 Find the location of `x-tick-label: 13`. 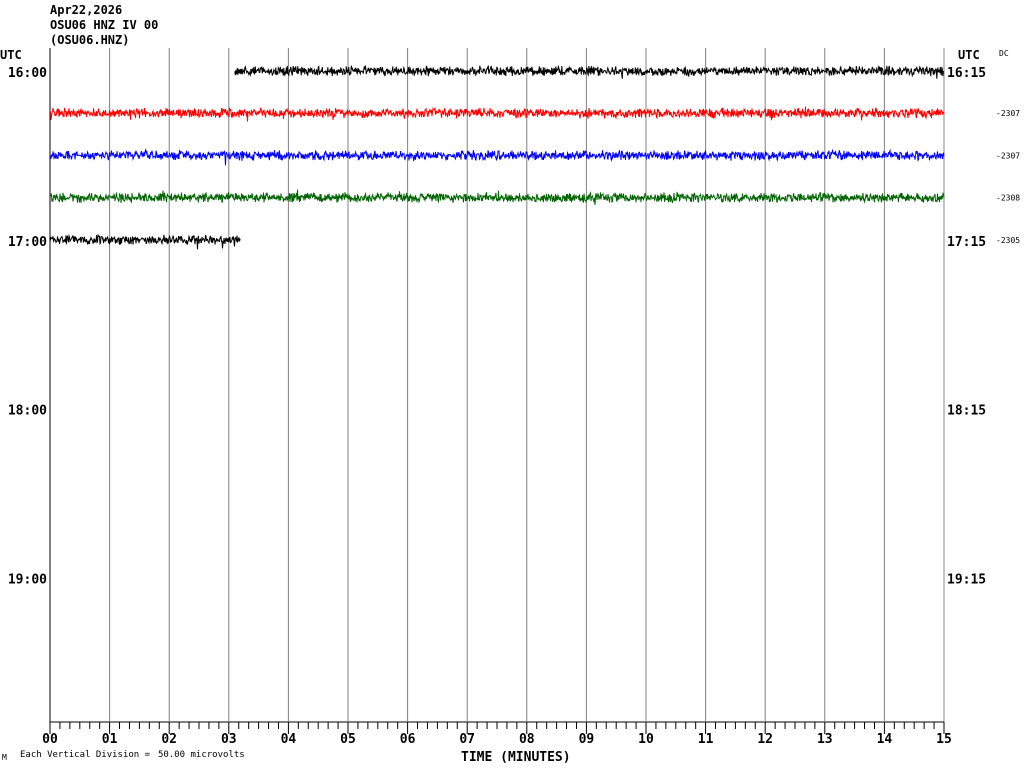

x-tick-label: 13 is located at coordinates (825, 739).